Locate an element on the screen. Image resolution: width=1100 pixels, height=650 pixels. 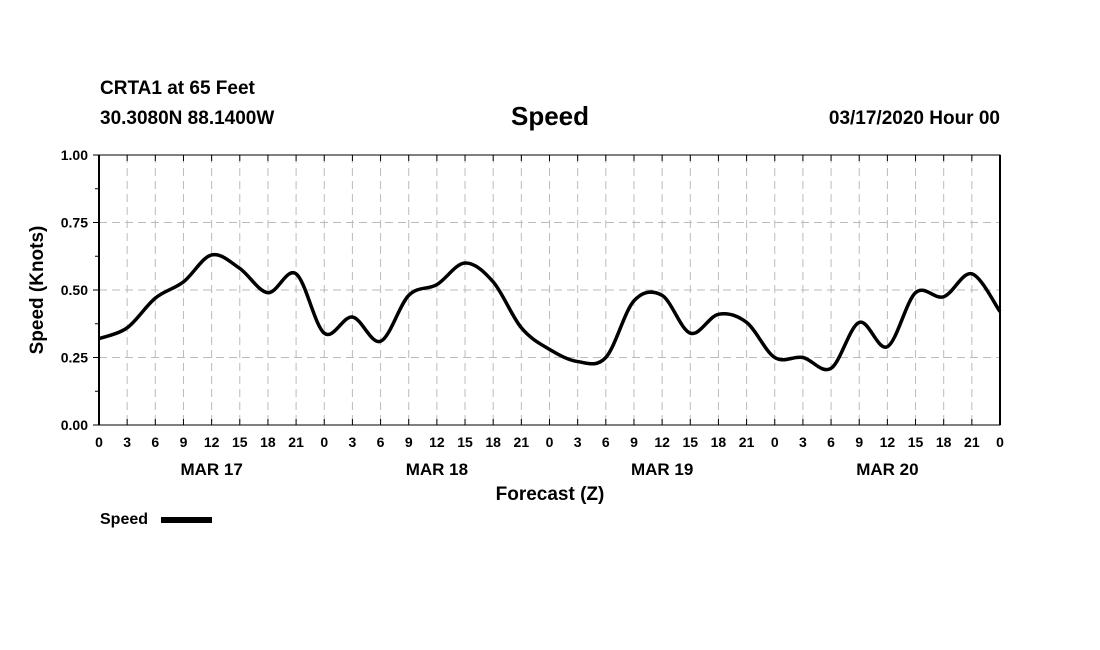
legend-label: Speed is located at coordinates (124, 519).